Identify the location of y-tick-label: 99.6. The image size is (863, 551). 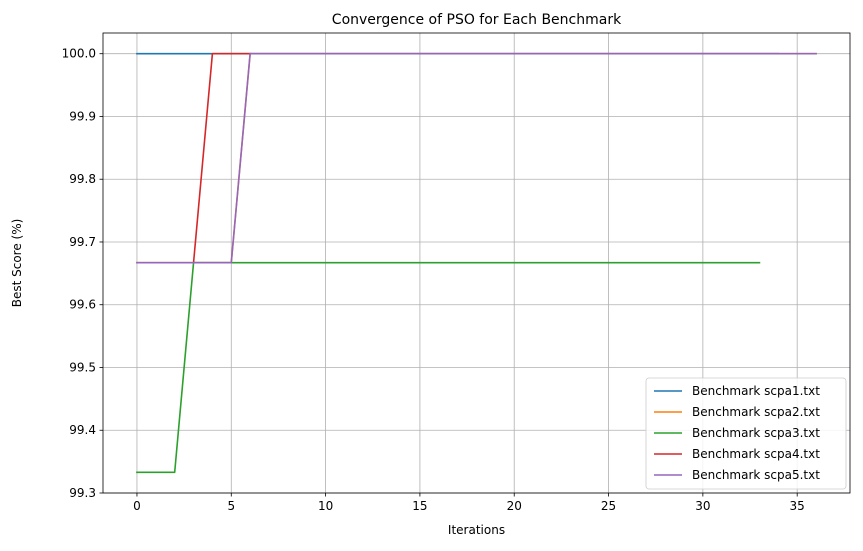
(82, 305).